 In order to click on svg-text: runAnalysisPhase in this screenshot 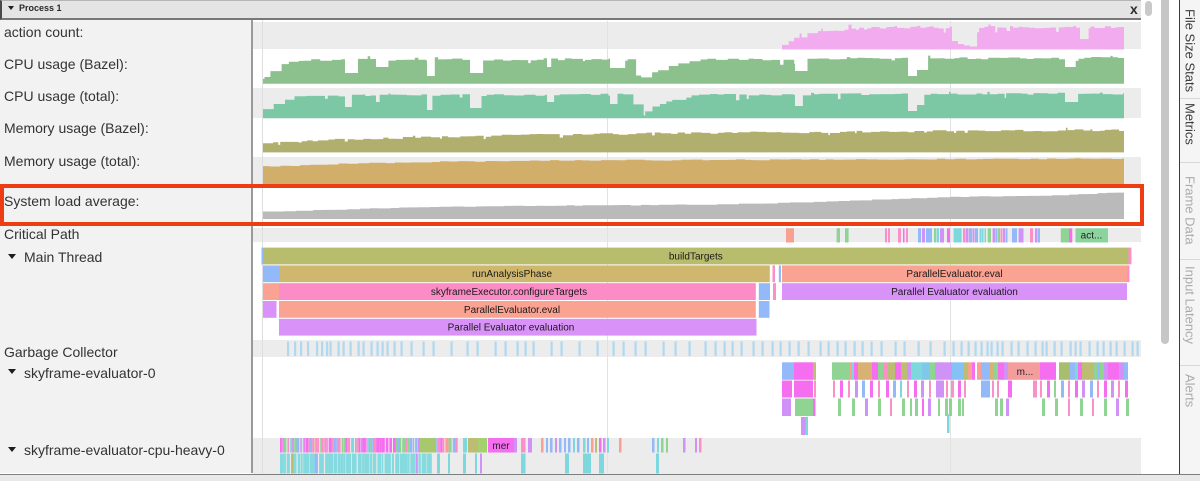, I will do `click(512, 274)`.